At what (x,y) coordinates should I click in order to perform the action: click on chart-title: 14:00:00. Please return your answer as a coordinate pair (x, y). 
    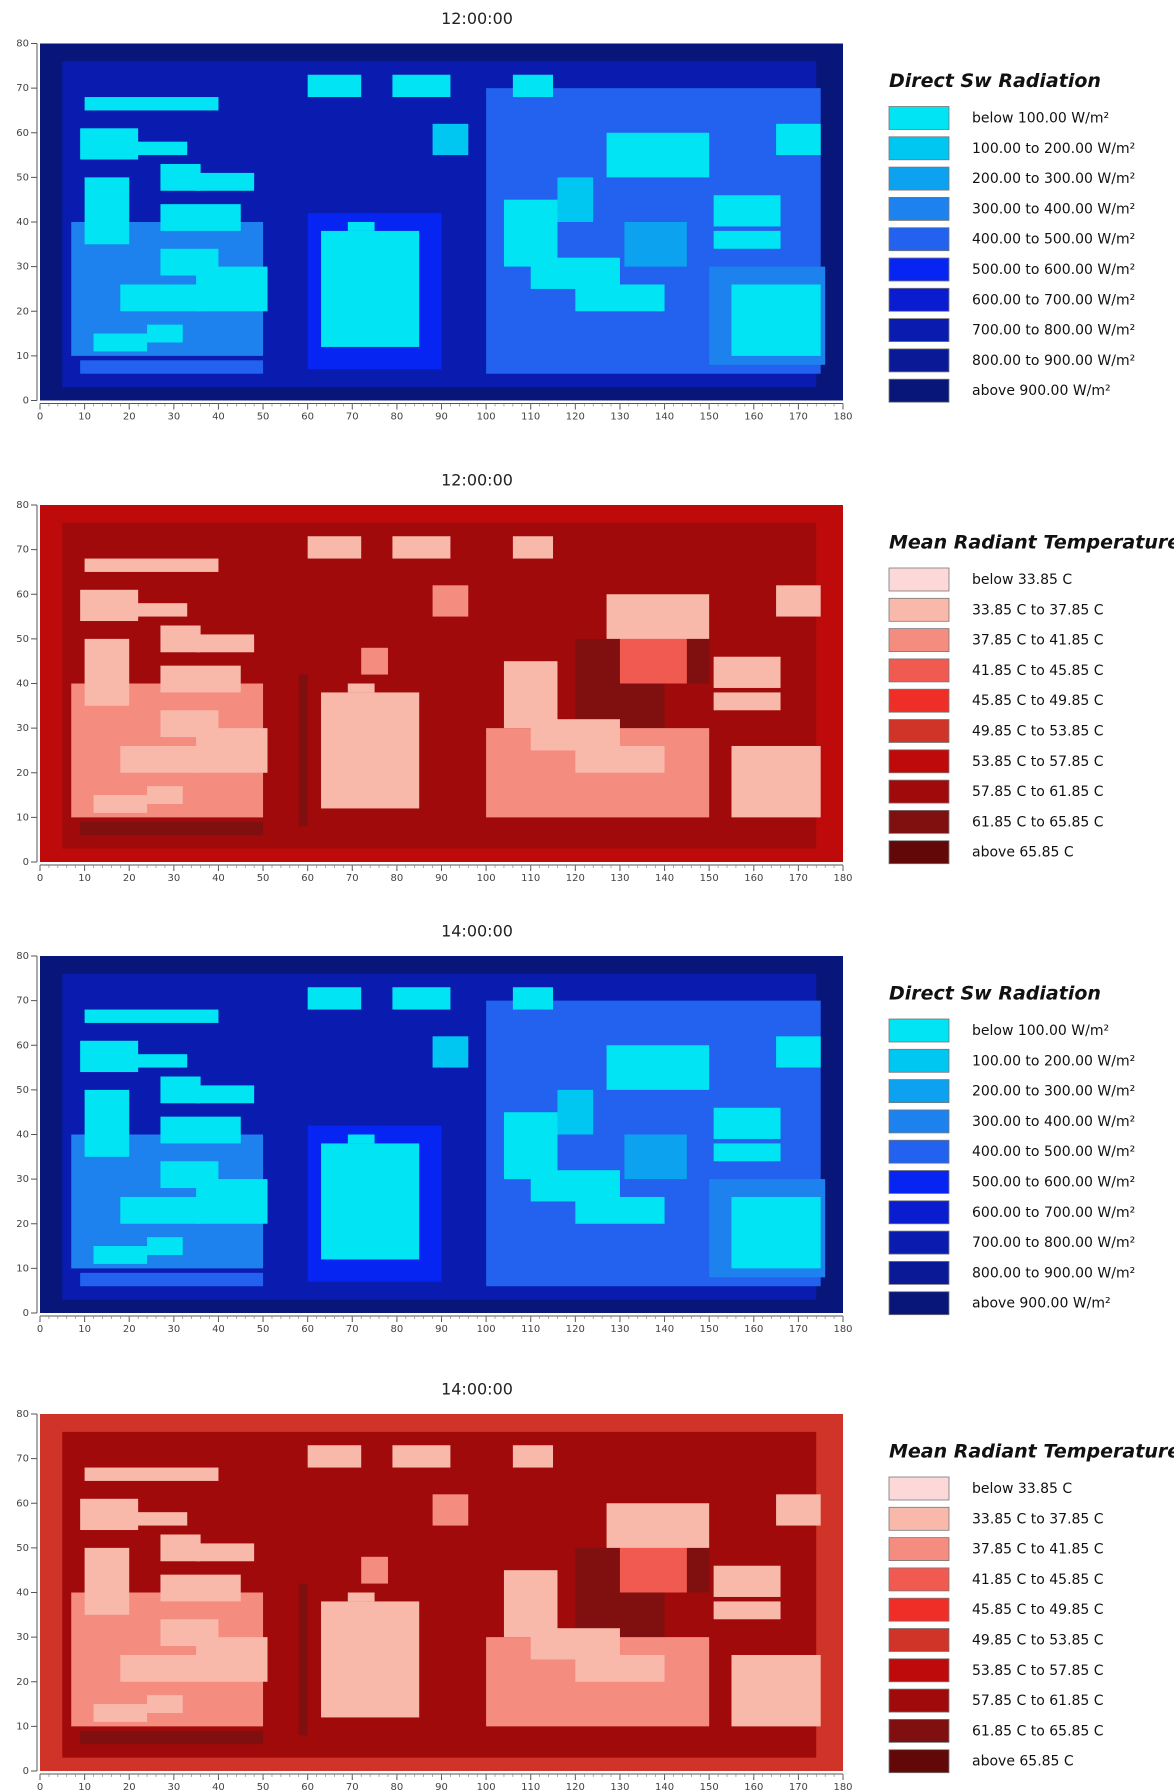
    Looking at the image, I should click on (477, 931).